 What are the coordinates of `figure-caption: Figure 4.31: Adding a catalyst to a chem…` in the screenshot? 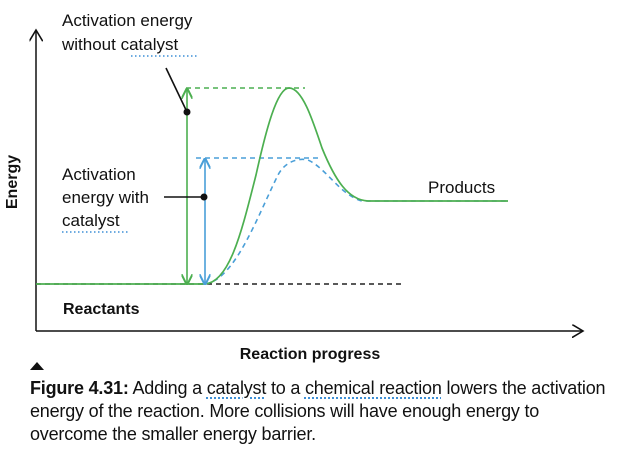 It's located at (320, 411).